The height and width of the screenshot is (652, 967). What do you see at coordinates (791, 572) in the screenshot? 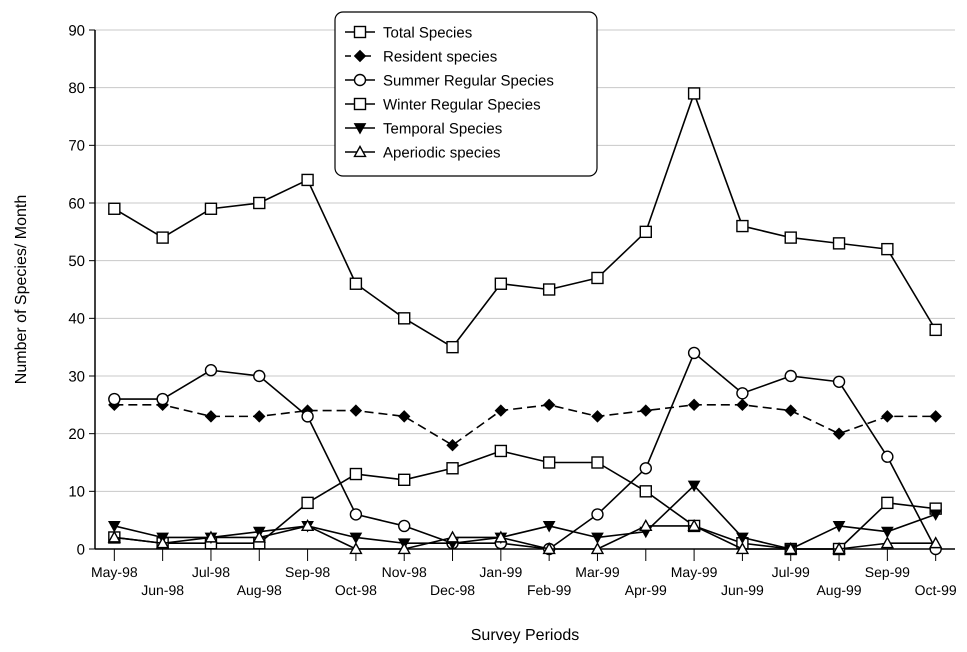
I see `x-tick-label: Jul-99` at bounding box center [791, 572].